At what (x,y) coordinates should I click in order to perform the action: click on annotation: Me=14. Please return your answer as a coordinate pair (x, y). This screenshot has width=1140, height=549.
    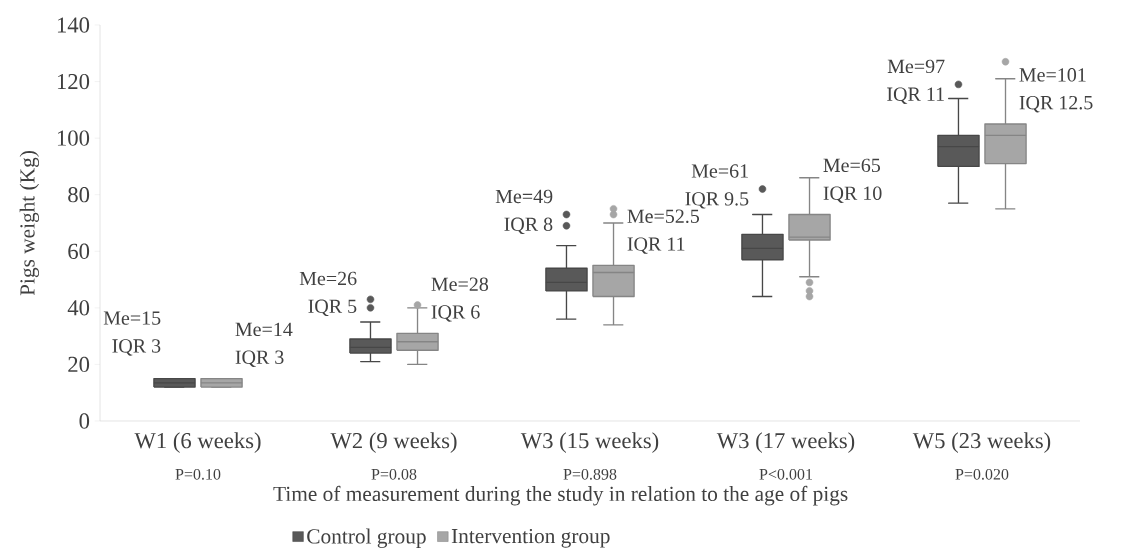
    Looking at the image, I should click on (264, 329).